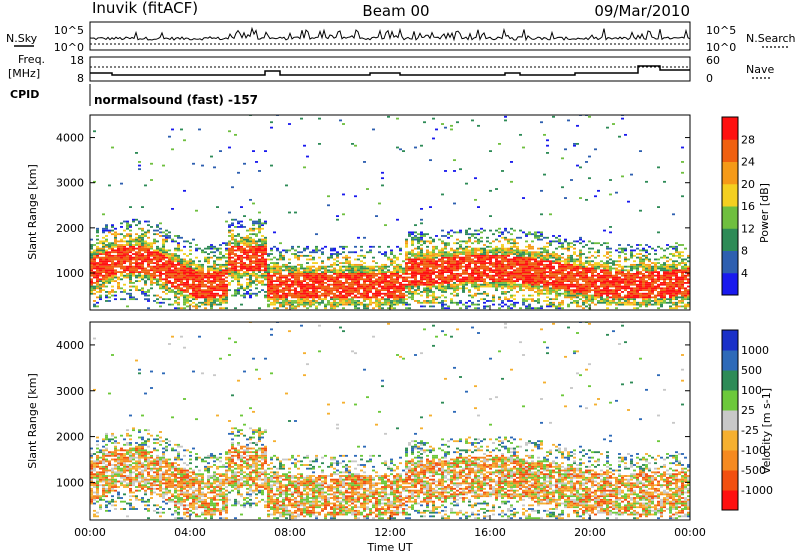 This screenshot has height=554, width=800. I want to click on nave-tick-bottom: 0, so click(709, 78).